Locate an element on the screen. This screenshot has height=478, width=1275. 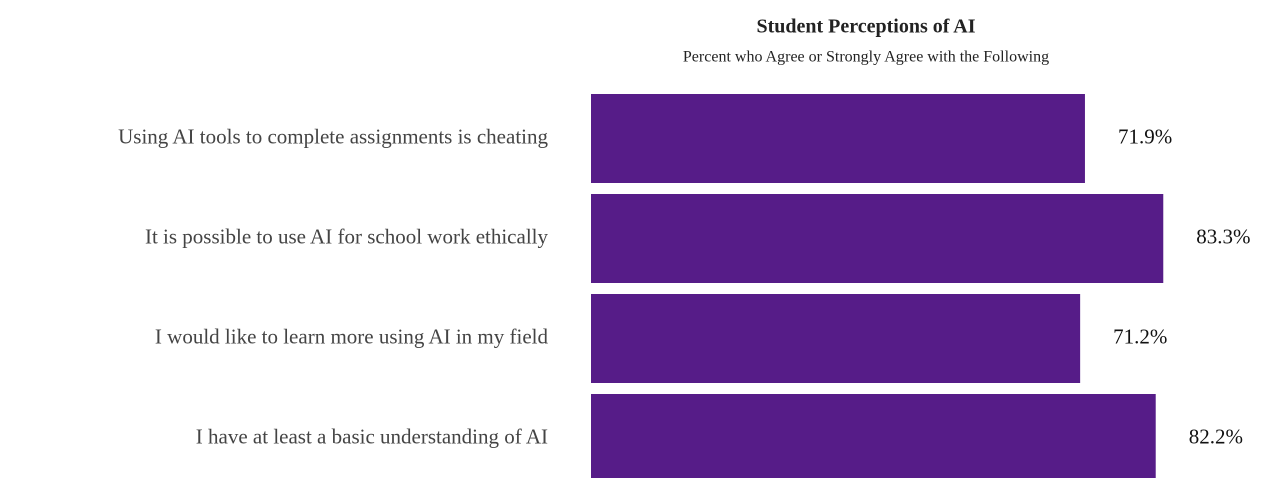
value-label: 71.2% is located at coordinates (1140, 336).